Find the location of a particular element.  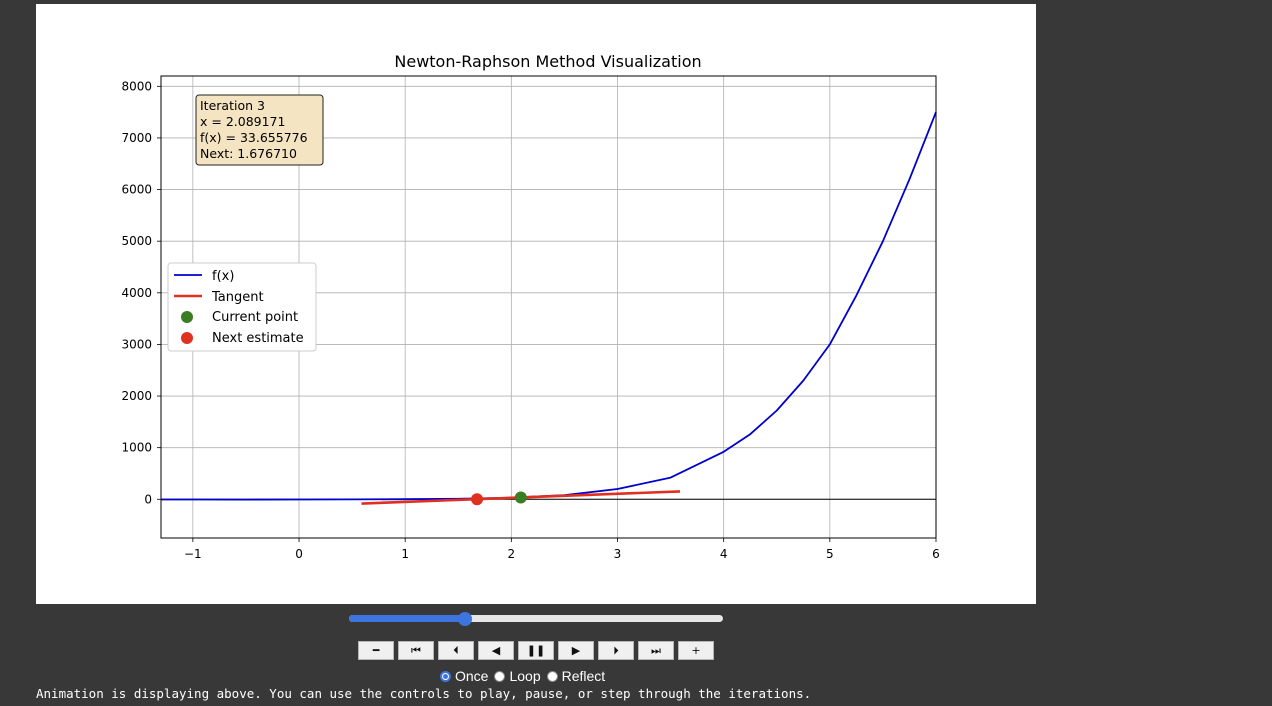

first-frame-button: ⏮ is located at coordinates (416, 650).